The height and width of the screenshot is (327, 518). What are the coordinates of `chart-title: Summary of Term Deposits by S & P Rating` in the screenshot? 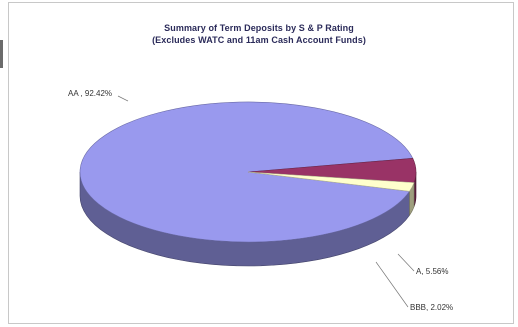 It's located at (259, 28).